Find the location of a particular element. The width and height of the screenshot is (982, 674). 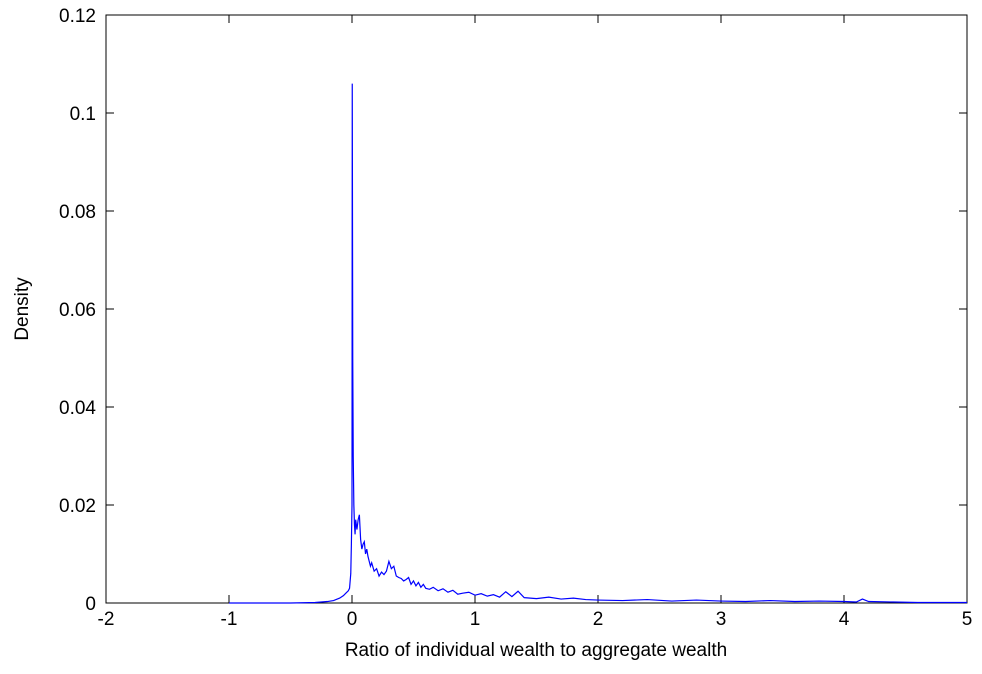

y-tick-label: 0.12 is located at coordinates (77, 16).